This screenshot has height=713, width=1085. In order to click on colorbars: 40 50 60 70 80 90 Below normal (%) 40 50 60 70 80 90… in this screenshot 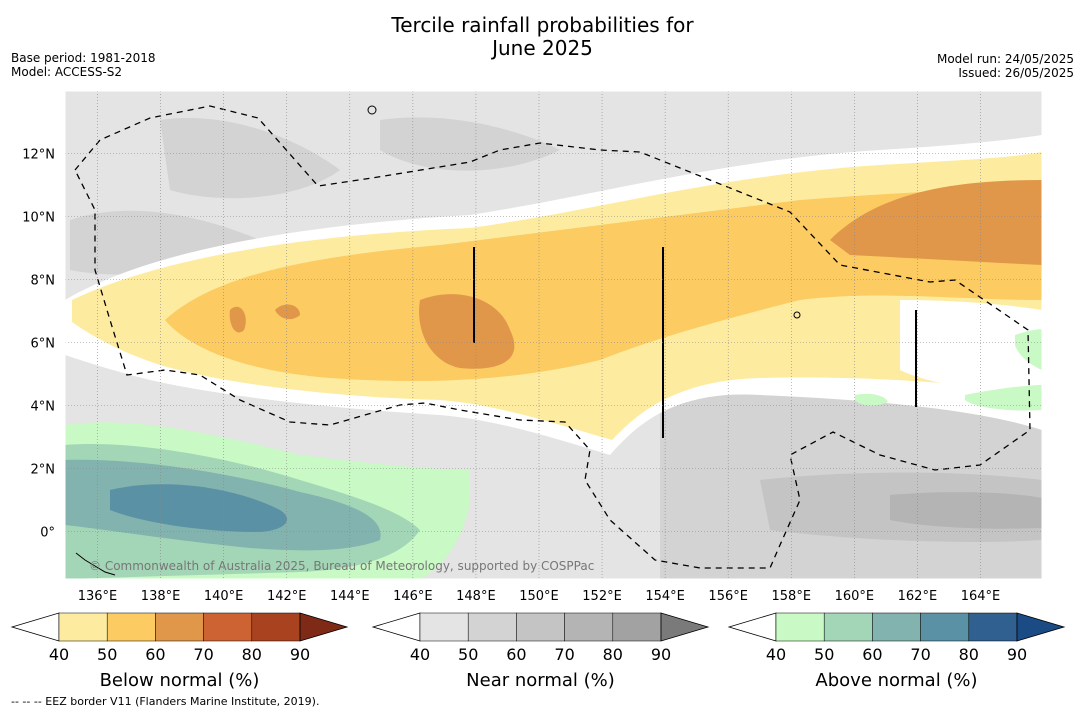, I will do `click(538, 651)`.